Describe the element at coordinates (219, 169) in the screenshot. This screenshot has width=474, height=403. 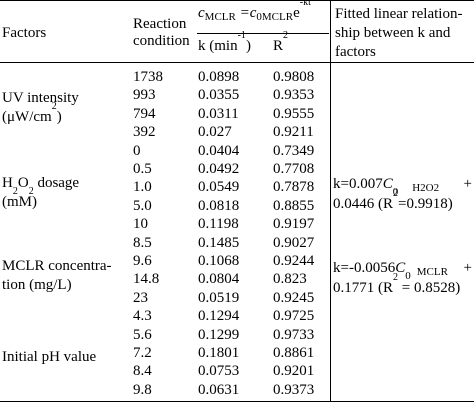
I see `row-k-value: 0.0492` at that location.